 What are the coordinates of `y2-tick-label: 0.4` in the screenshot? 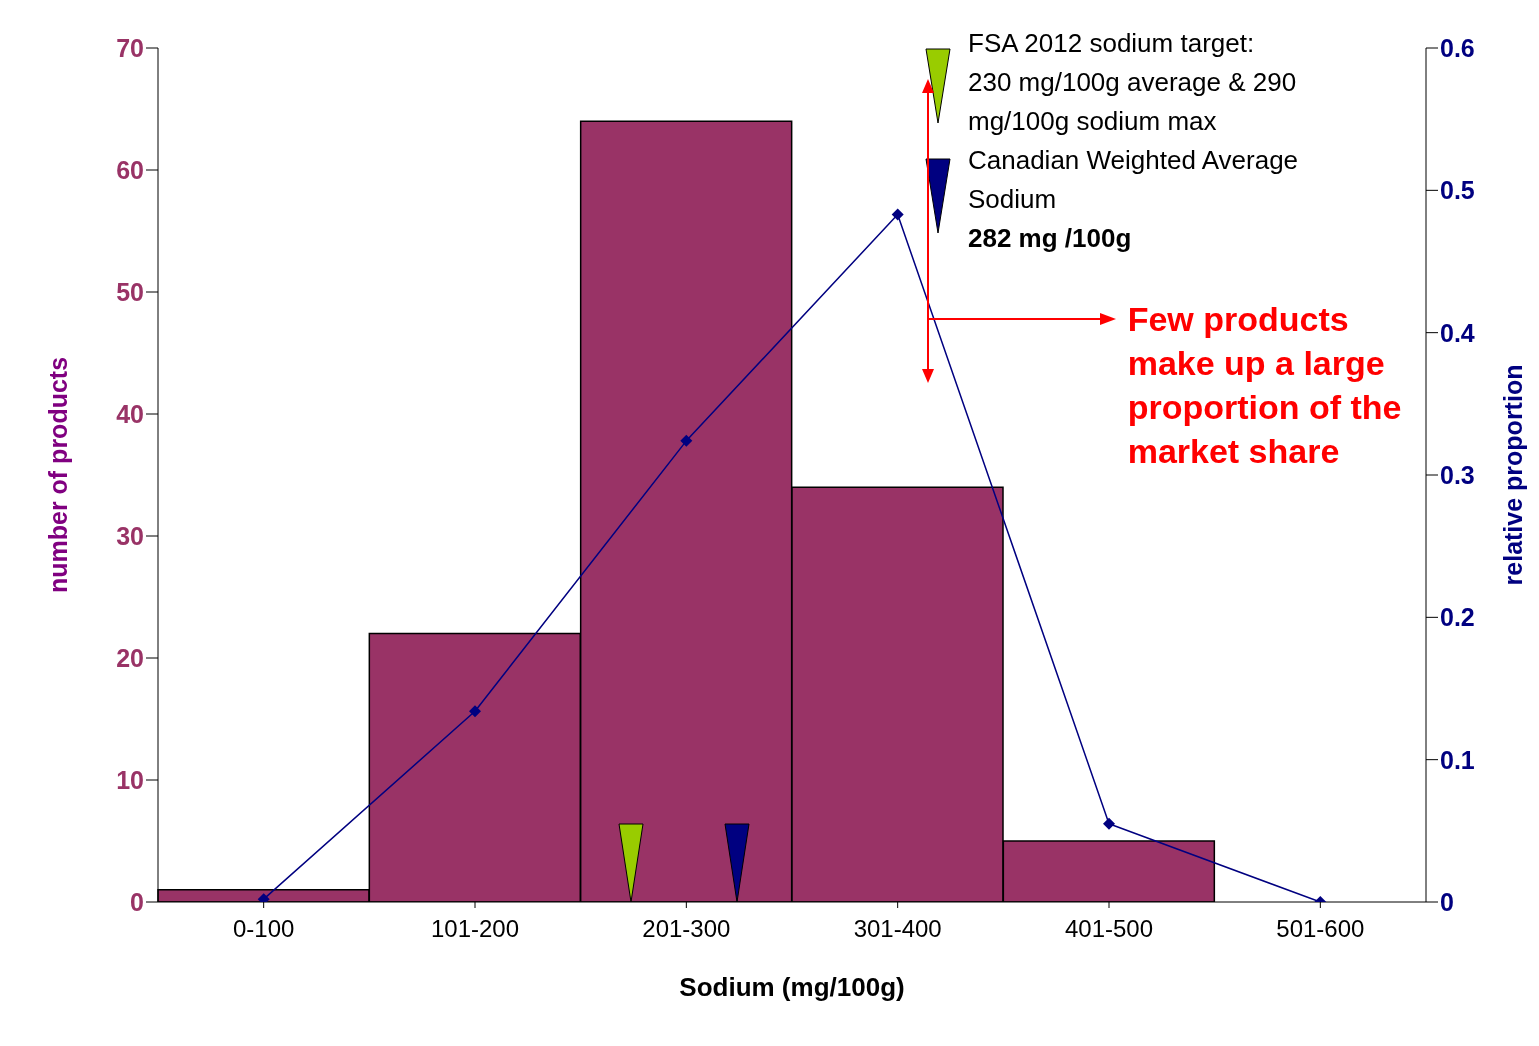 It's located at (1457, 332).